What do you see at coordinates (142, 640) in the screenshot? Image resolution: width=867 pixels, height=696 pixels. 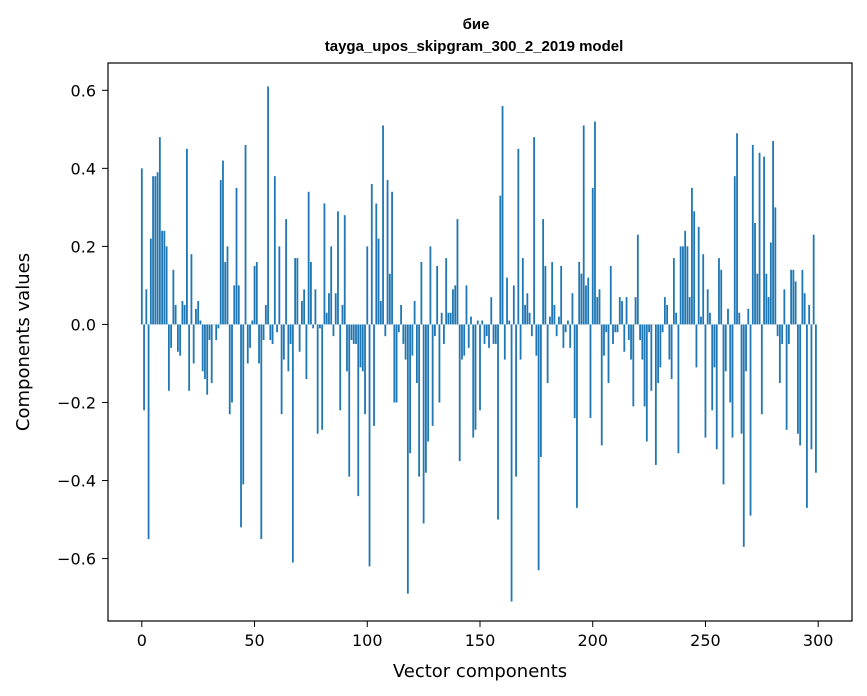 I see `x-tick-label: 0` at bounding box center [142, 640].